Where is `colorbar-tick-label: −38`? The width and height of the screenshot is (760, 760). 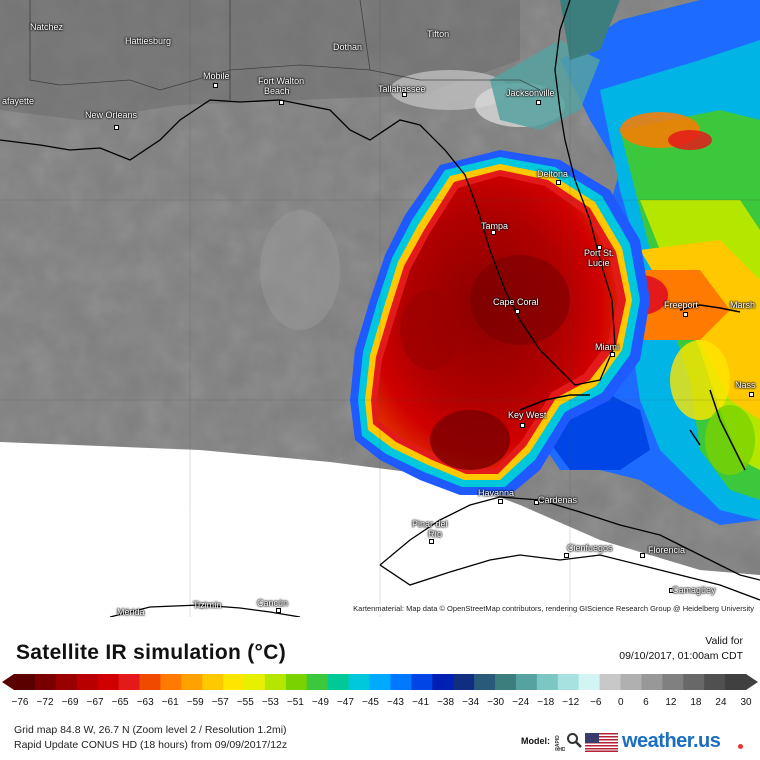 colorbar-tick-label: −38 is located at coordinates (446, 702).